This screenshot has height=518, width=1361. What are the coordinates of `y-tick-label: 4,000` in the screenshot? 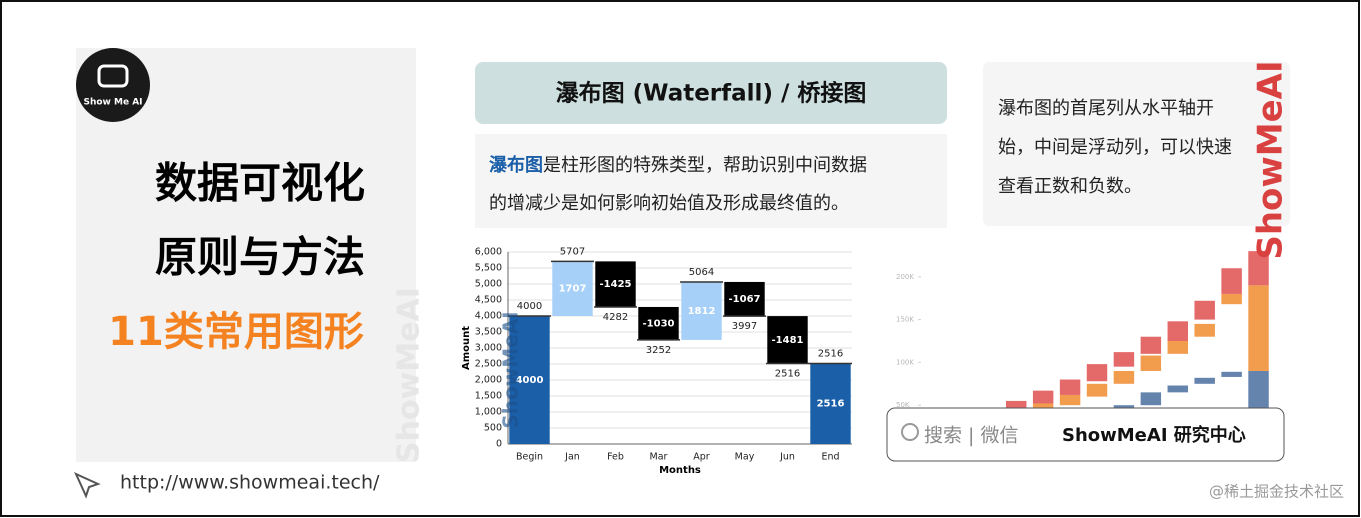 It's located at (488, 316).